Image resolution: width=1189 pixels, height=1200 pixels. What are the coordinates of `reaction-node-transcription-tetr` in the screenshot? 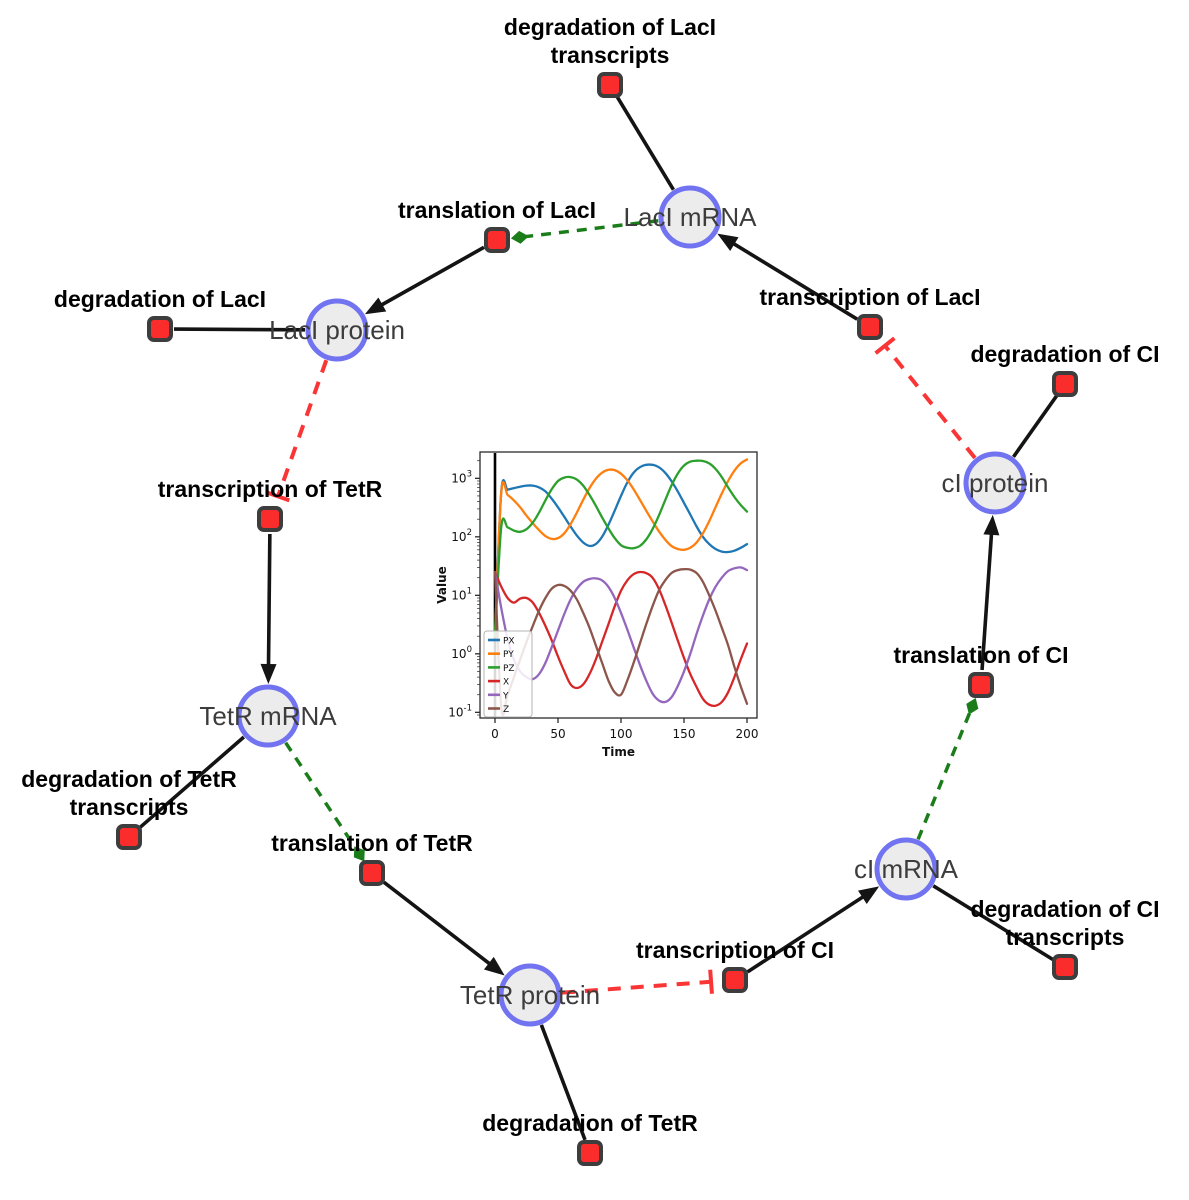 It's located at (270, 519).